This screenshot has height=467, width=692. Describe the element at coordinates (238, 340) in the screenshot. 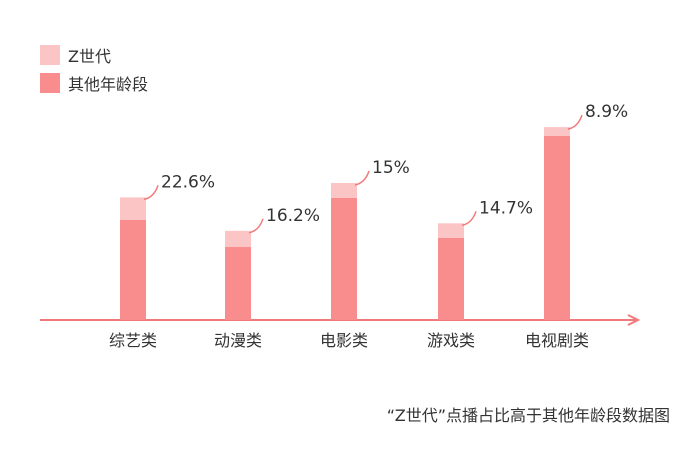

I see `x-tick-label-1: 动漫类` at that location.